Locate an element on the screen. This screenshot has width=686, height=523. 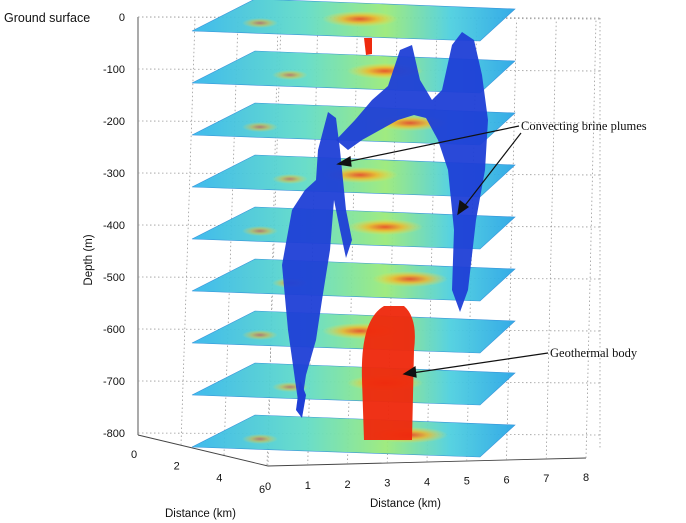
y-distance-tick-label: 6 is located at coordinates (262, 490).